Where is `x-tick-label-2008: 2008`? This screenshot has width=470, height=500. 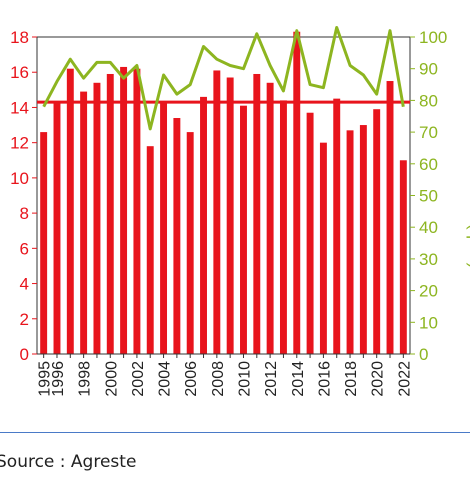
x-tick-label-2008: 2008 is located at coordinates (218, 379).